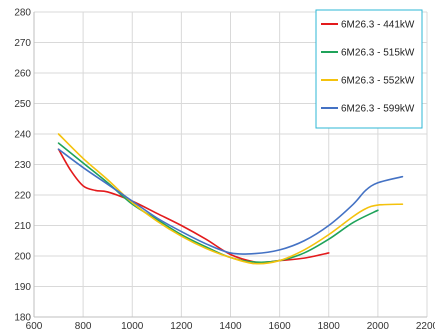 This screenshot has height=334, width=435. What do you see at coordinates (22, 104) in the screenshot?
I see `y-tick-label: 250` at bounding box center [22, 104].